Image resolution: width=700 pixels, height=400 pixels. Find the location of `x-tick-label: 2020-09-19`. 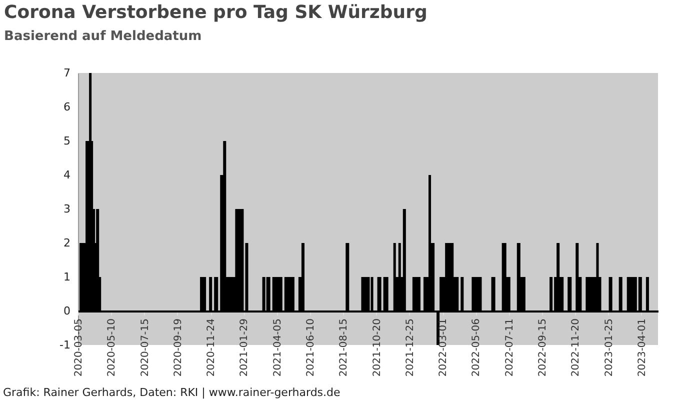

x-tick-label: 2020-09-19 is located at coordinates (178, 347).